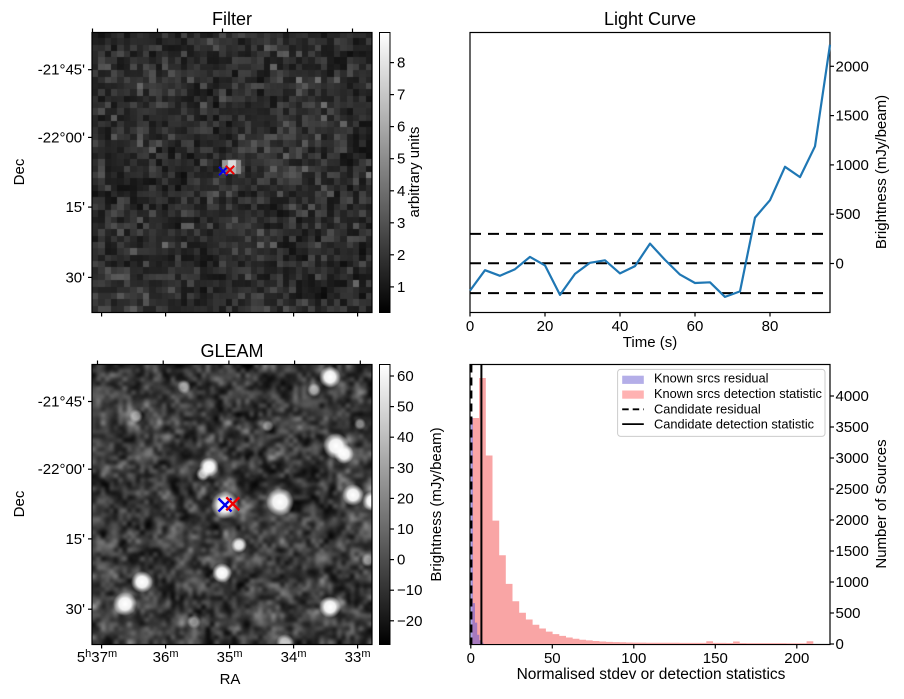 This screenshot has width=904, height=699. Describe the element at coordinates (738, 393) in the screenshot. I see `svg-text: Known srcs detection statistic` at that location.